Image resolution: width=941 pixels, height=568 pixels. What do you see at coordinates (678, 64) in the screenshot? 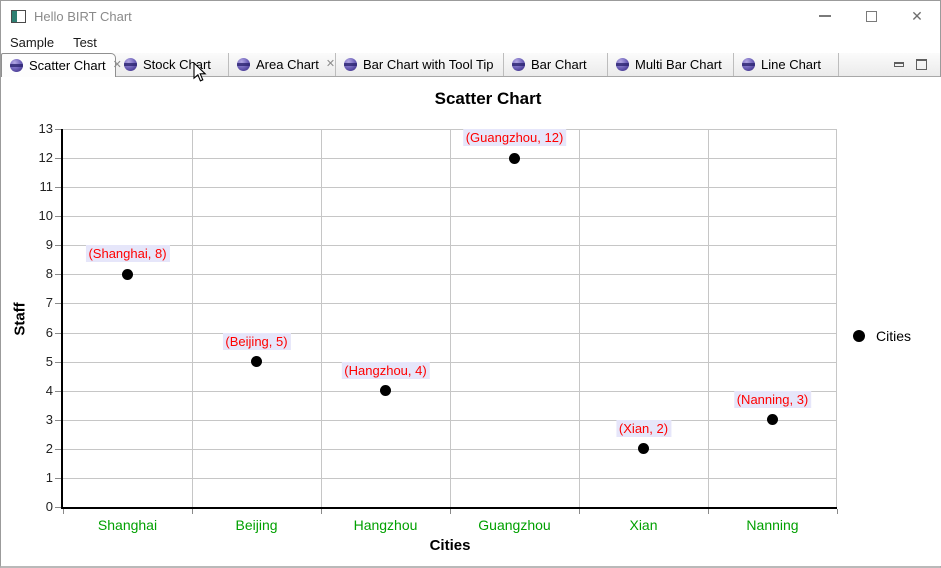
I see `tab-label: Multi Bar Chart` at bounding box center [678, 64].